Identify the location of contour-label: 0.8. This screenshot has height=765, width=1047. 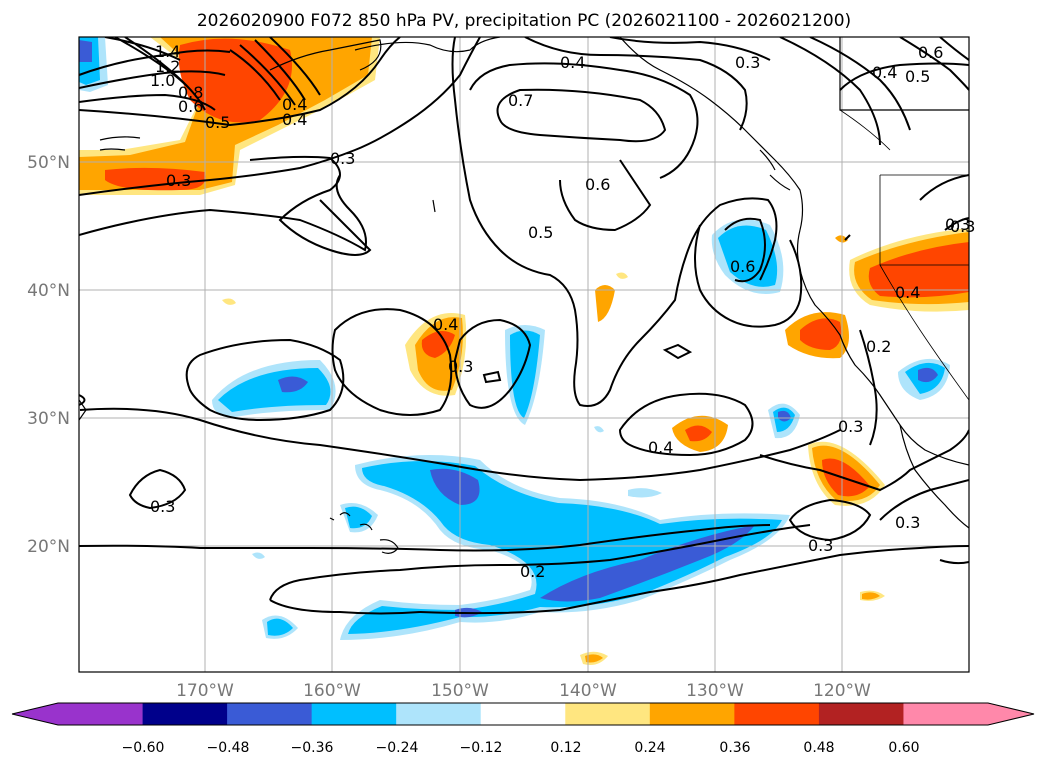
(190, 92).